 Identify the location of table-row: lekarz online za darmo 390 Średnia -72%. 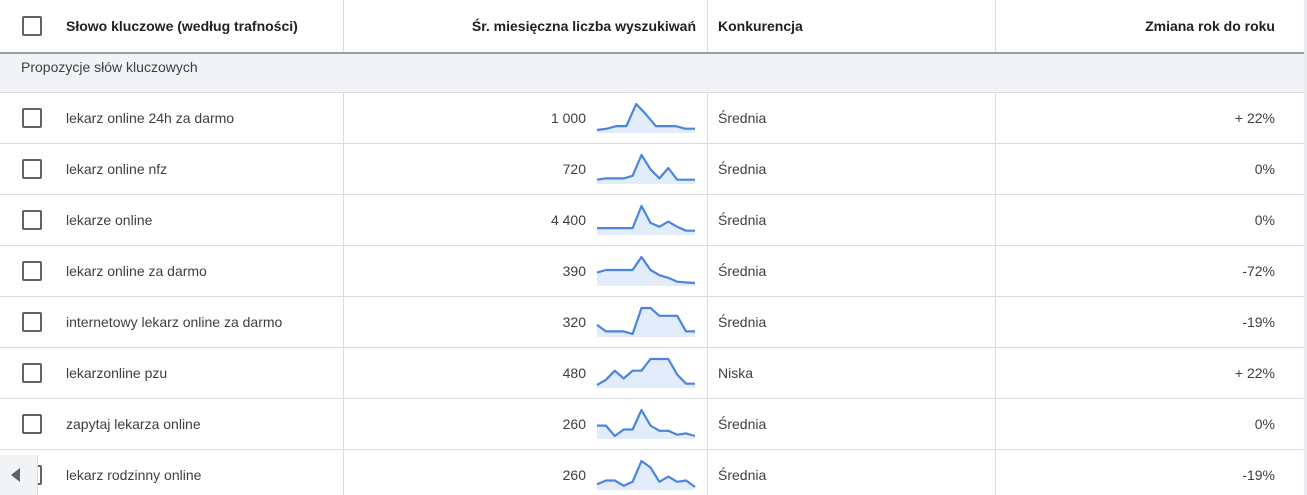
(652, 271).